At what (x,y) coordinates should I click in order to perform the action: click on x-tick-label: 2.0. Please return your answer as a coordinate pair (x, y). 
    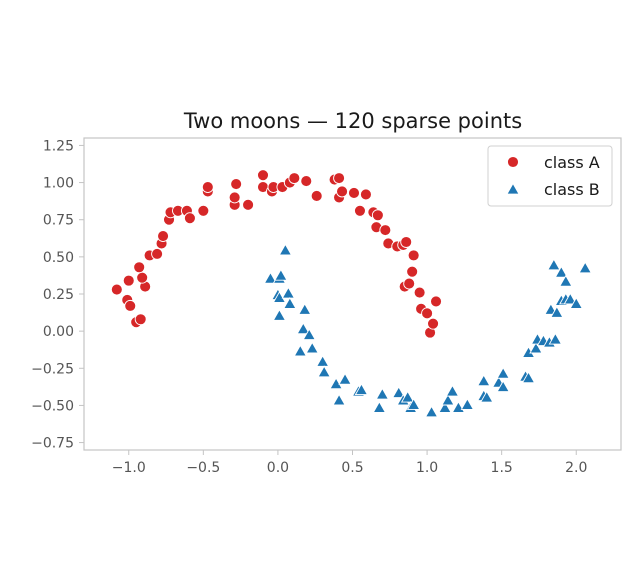
    Looking at the image, I should click on (576, 468).